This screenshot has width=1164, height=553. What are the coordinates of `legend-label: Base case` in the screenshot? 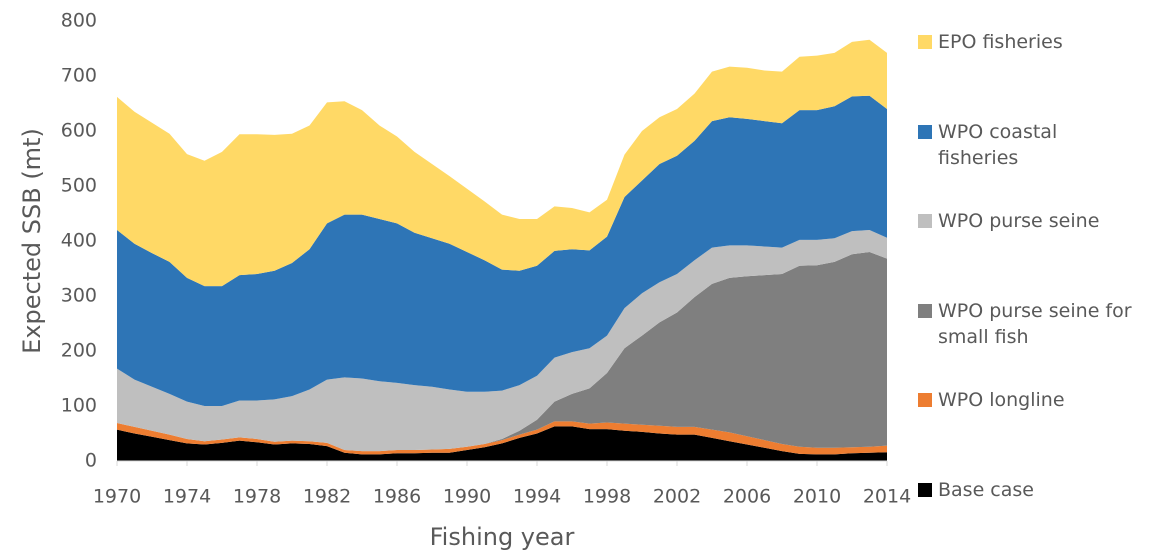 It's located at (986, 489).